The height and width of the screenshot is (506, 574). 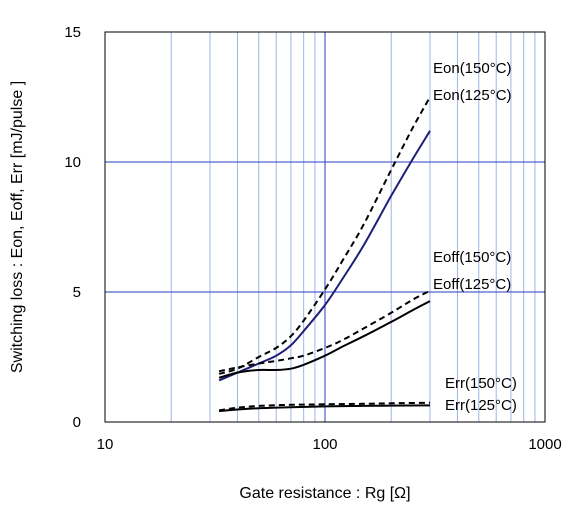 I want to click on x-tick-label: 10, so click(x=105, y=444).